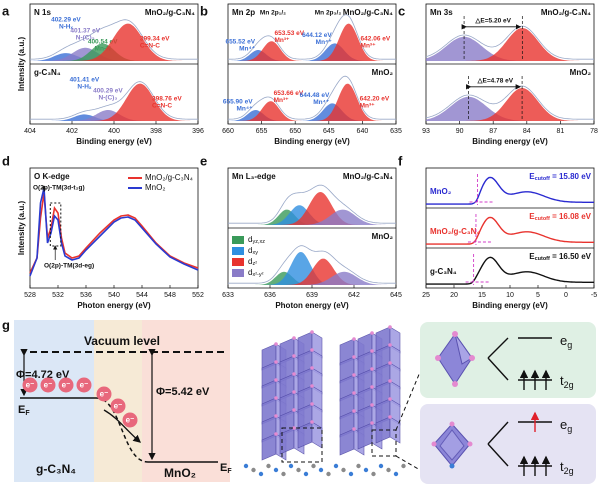  Describe the element at coordinates (58, 295) in the screenshot. I see `x-tick-label: 532` at that location.